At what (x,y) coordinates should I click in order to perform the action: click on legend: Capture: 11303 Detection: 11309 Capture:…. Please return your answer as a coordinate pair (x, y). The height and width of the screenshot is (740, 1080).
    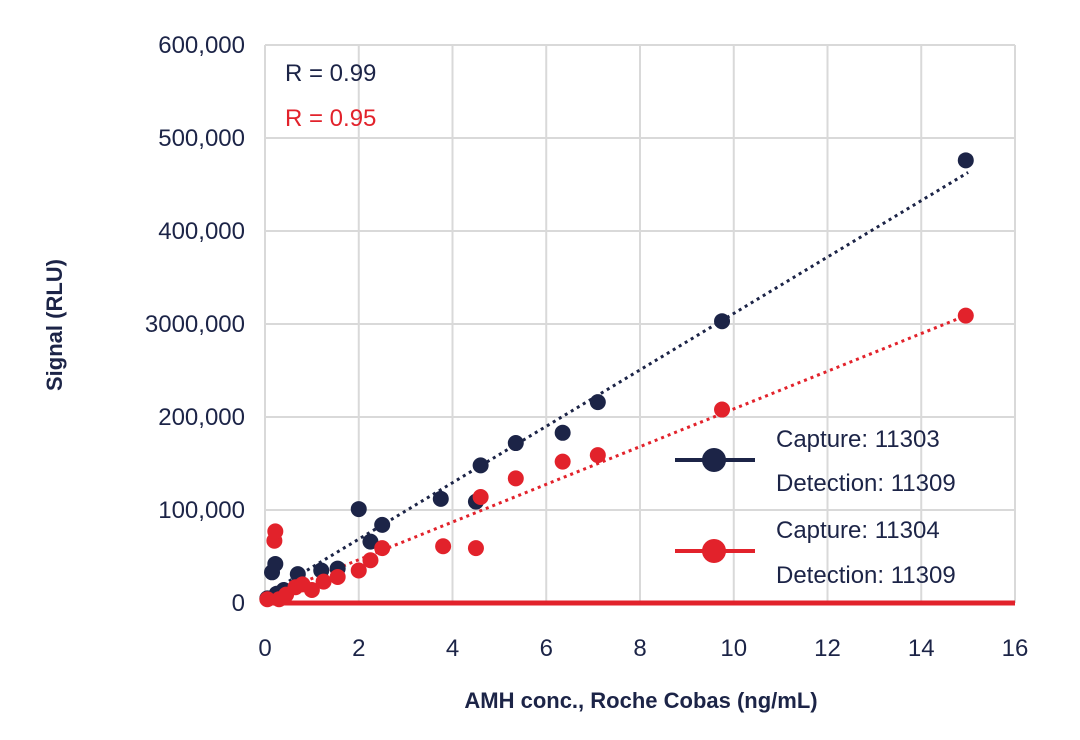
    Looking at the image, I should click on (815, 507).